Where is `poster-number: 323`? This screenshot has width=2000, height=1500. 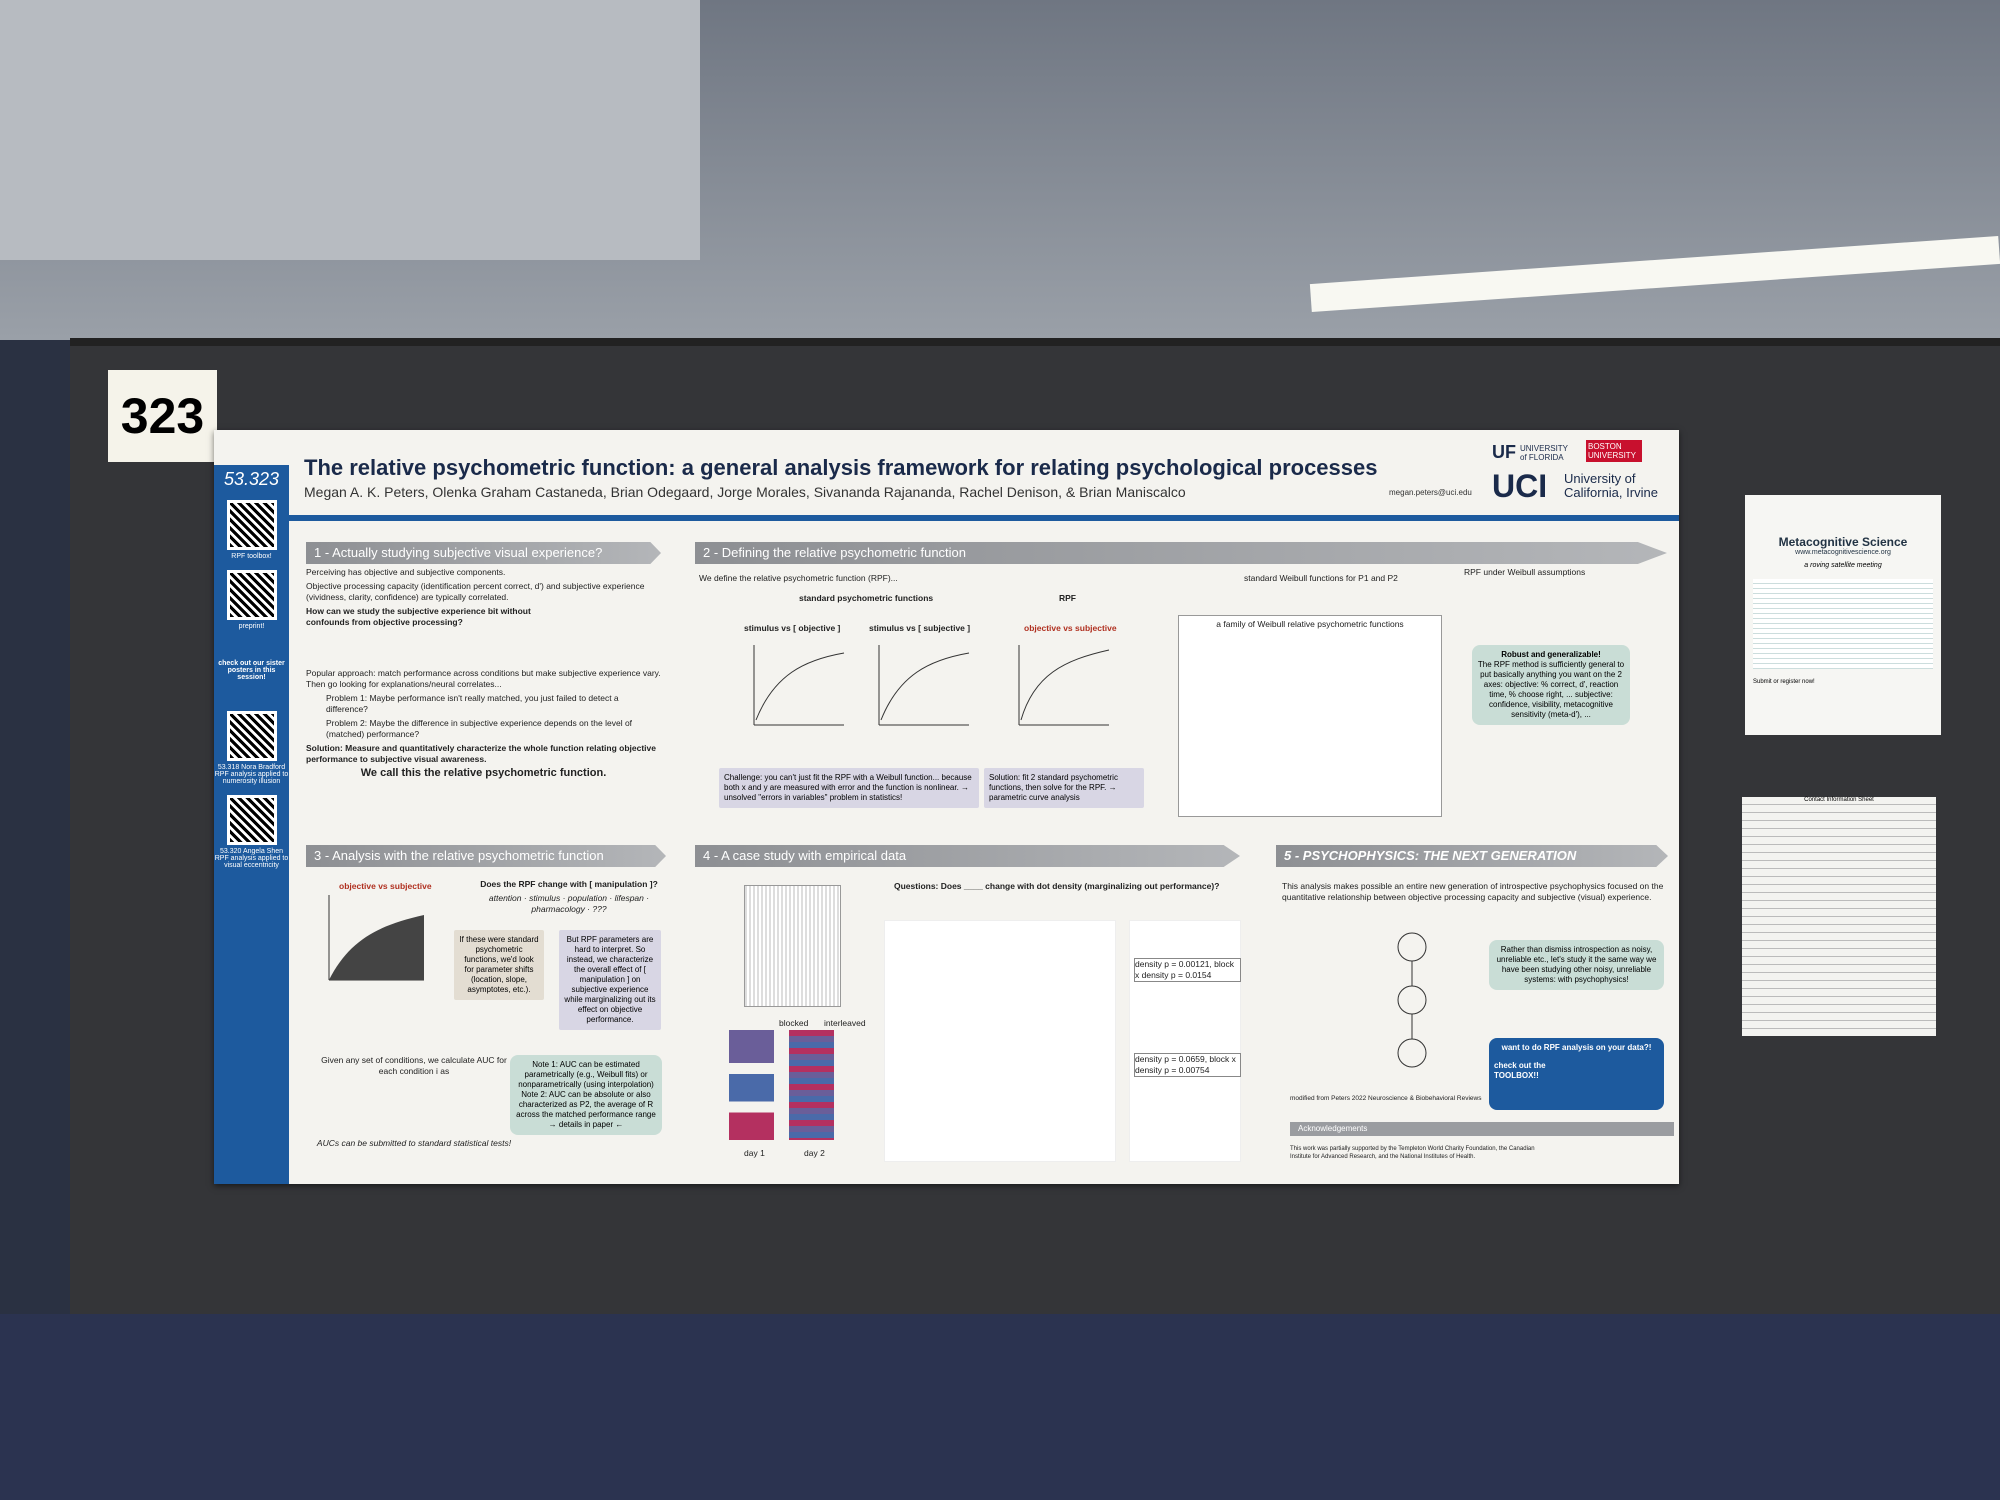 poster-number: 323 is located at coordinates (162, 416).